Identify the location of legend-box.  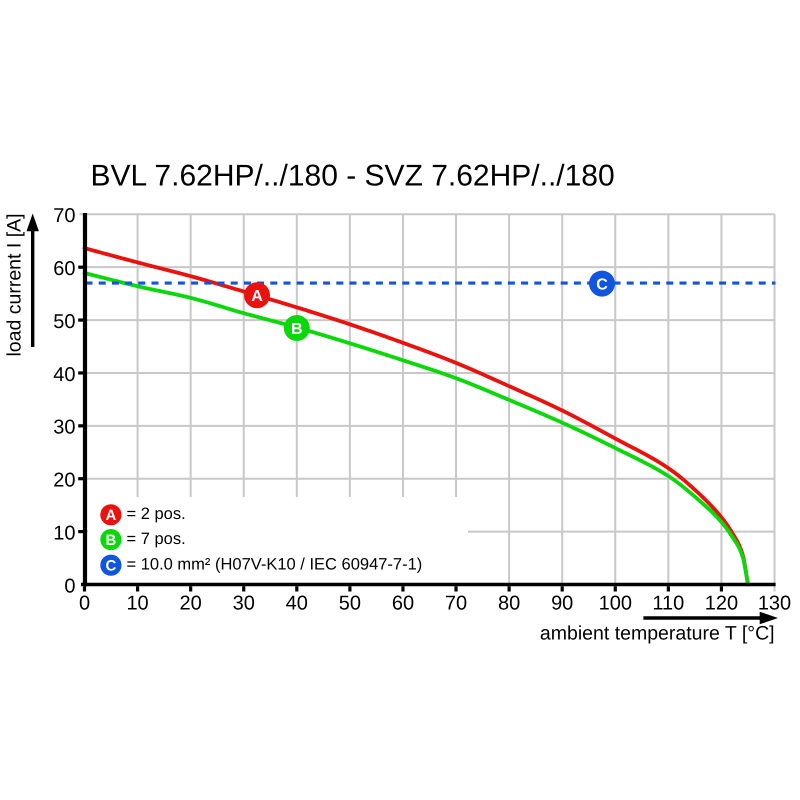
(278, 540).